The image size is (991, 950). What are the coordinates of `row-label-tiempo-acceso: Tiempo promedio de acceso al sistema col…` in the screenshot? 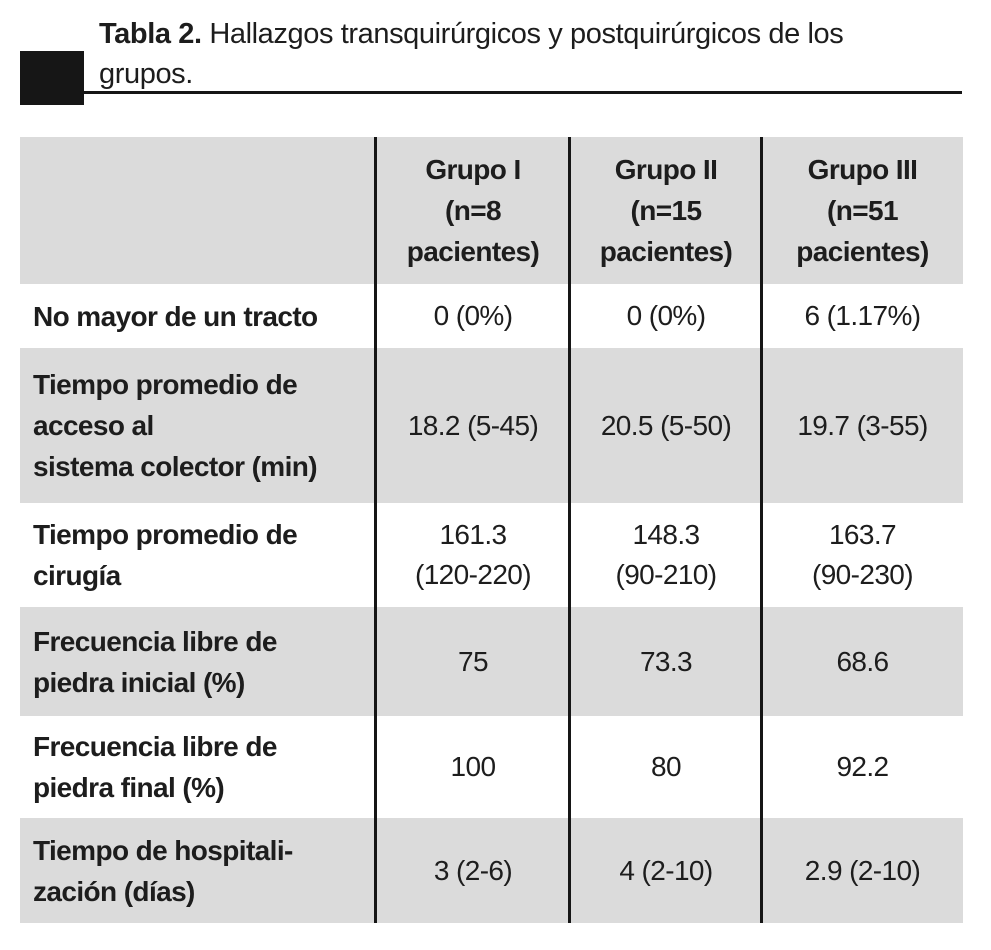 It's located at (198, 425).